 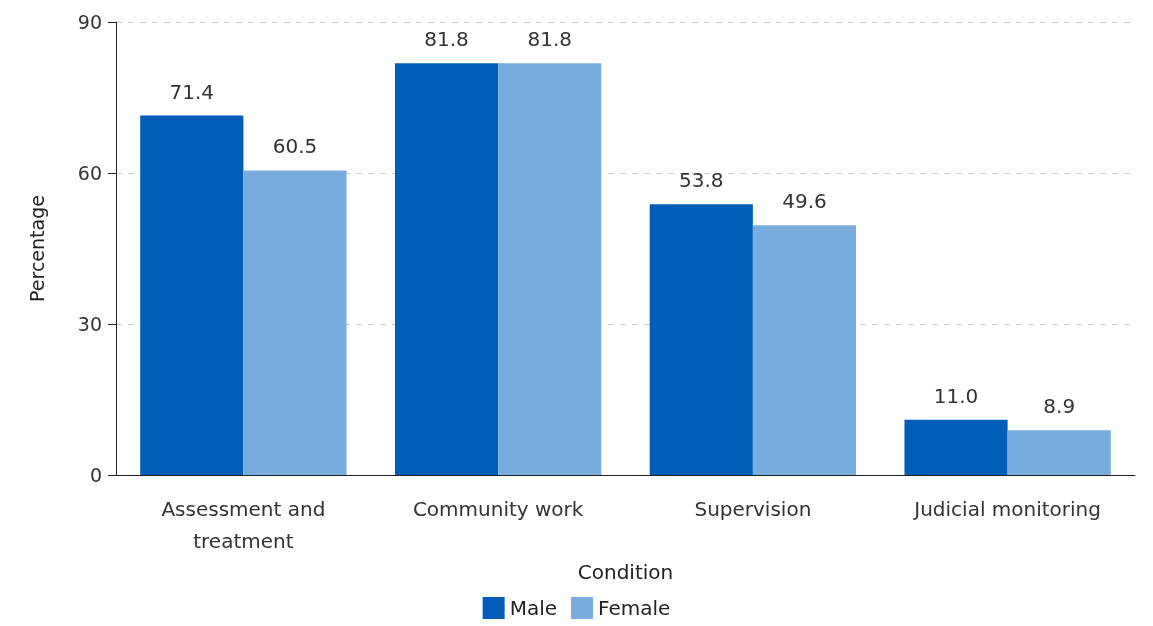 I want to click on y-tick-label: 90, so click(x=89, y=22).